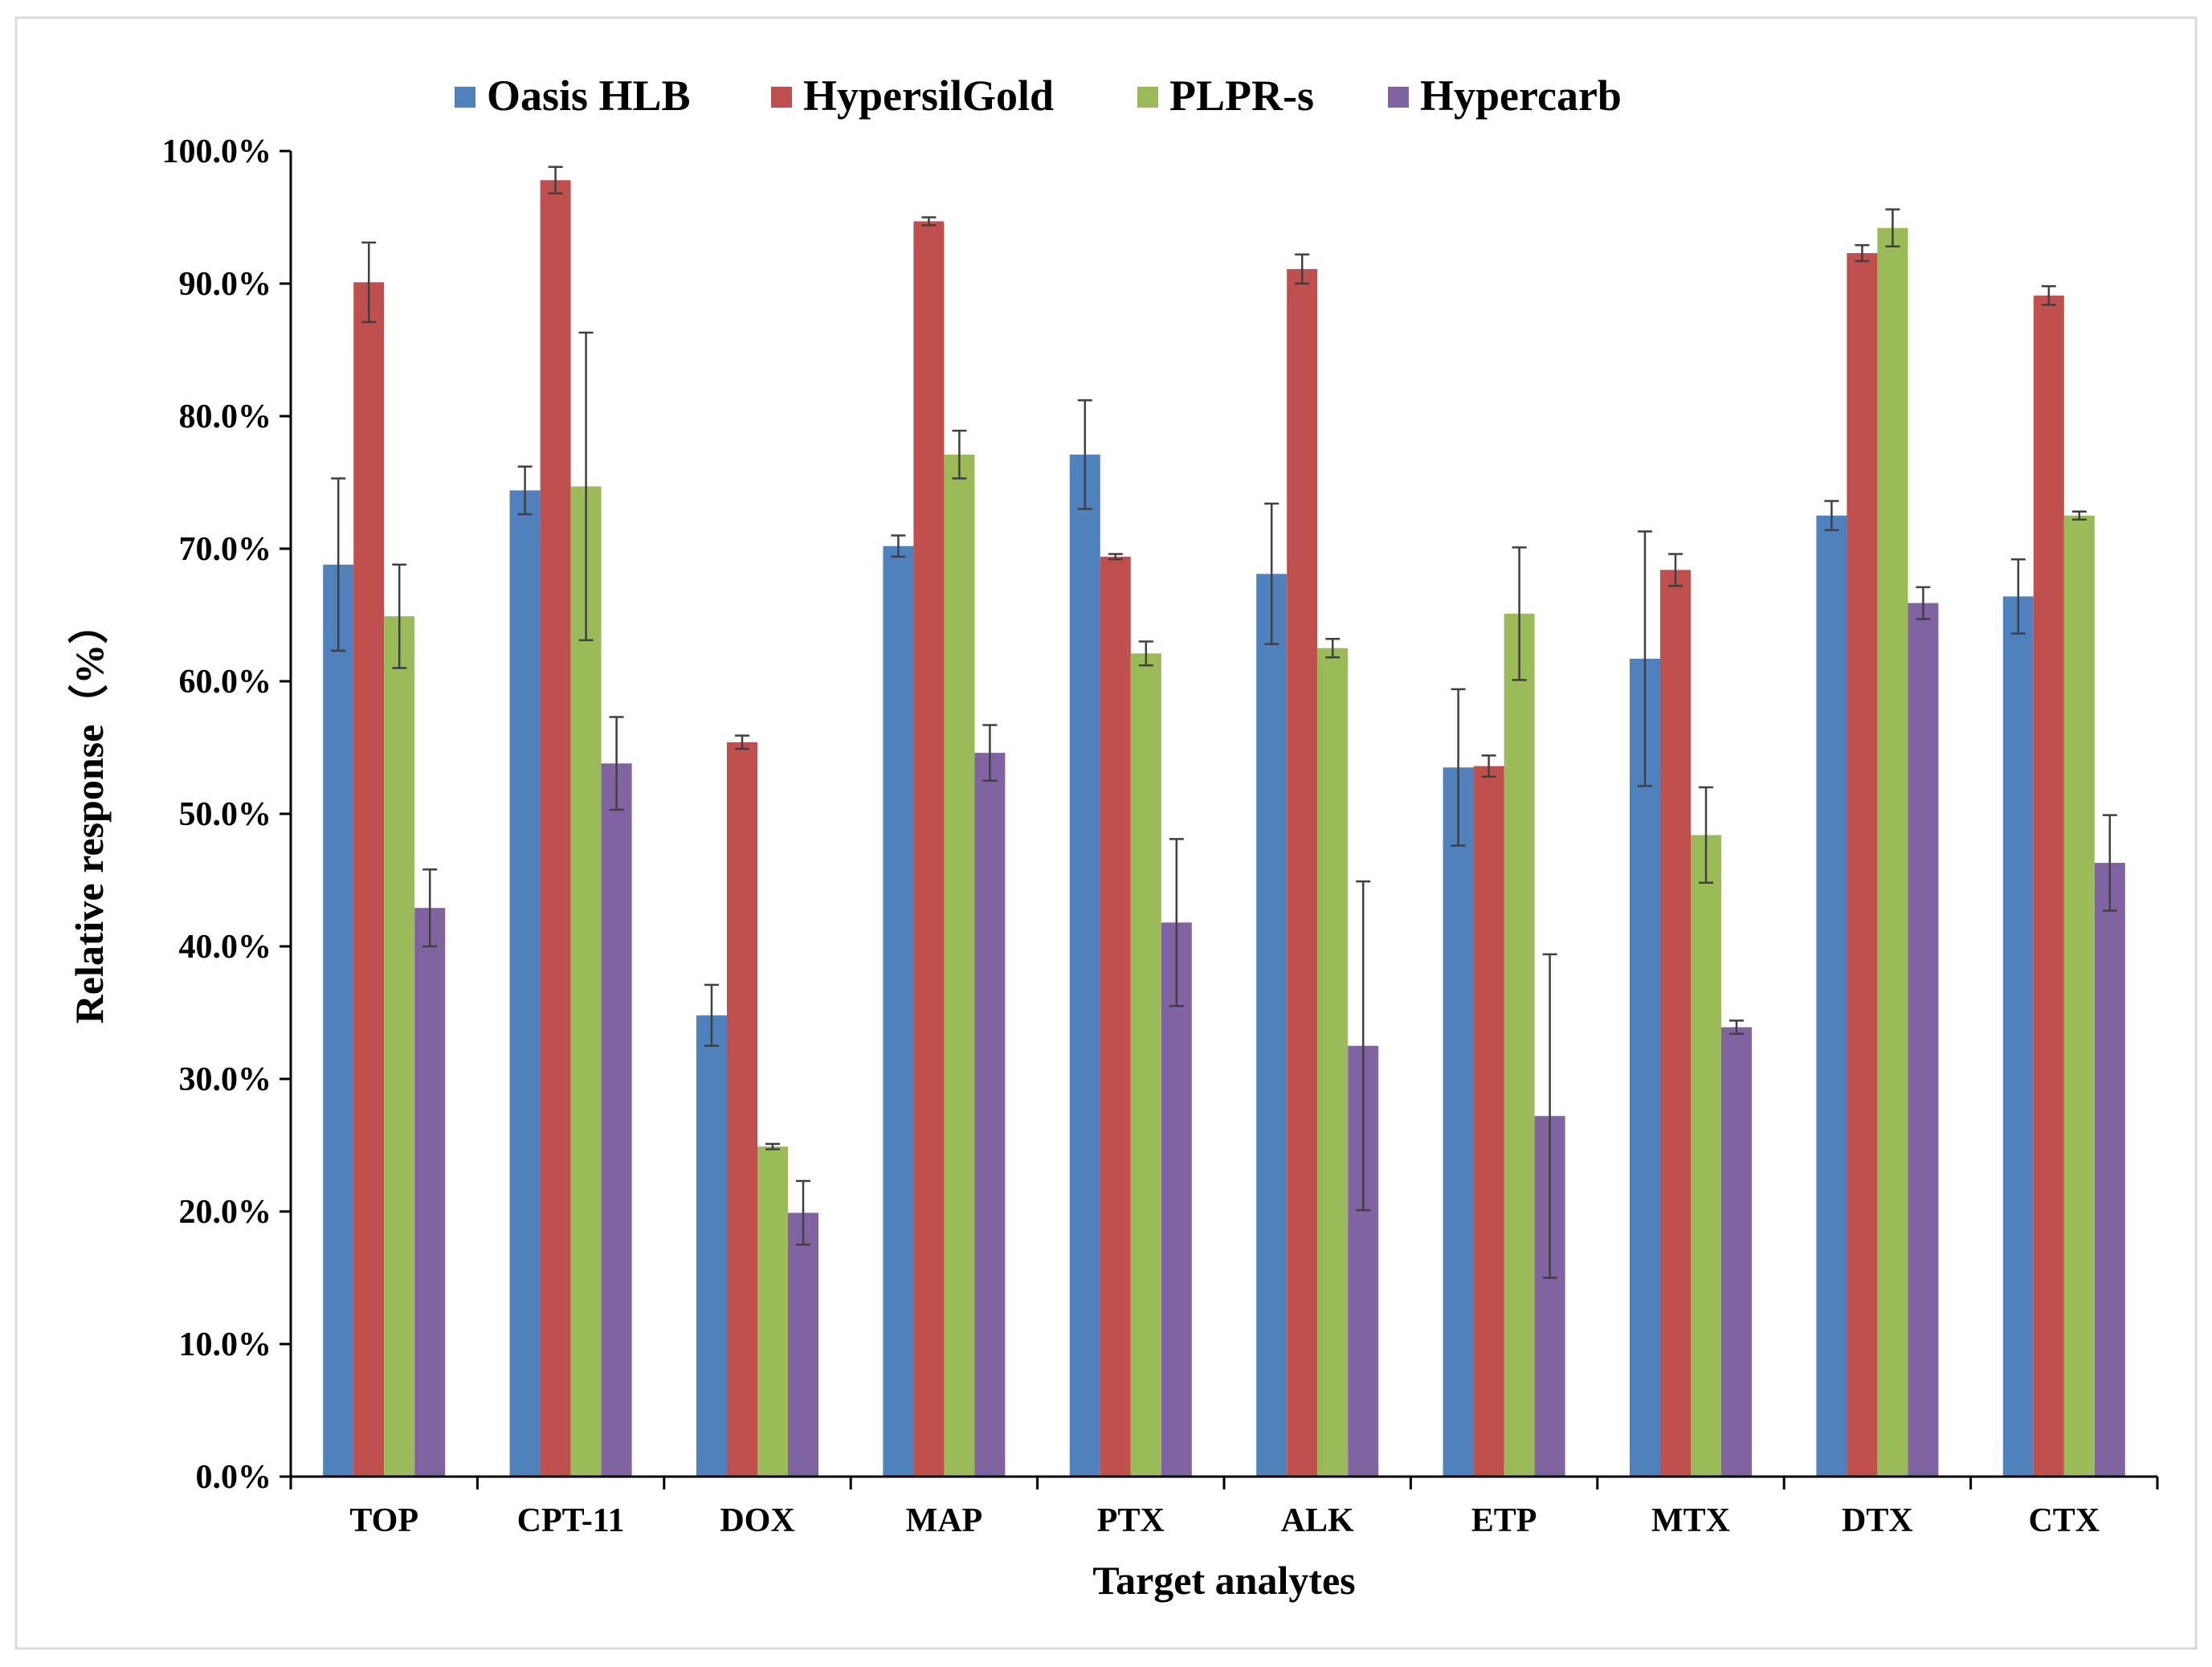  I want to click on error-bar-oasis-hlb-ptx, so click(1084, 454).